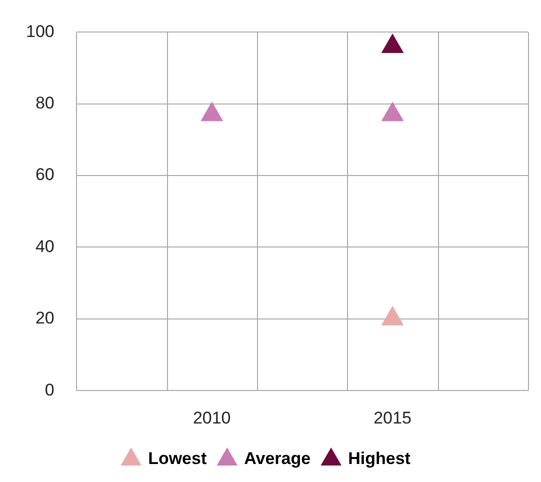 The width and height of the screenshot is (541, 482). I want to click on x-tick-label: 2010, so click(211, 418).